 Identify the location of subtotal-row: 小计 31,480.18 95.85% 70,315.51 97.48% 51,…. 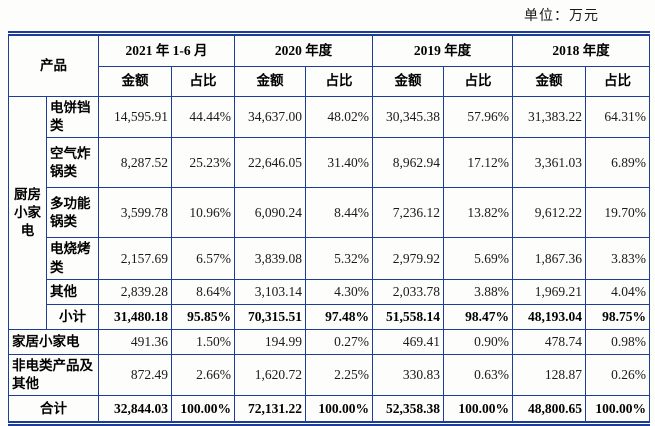
(329, 316).